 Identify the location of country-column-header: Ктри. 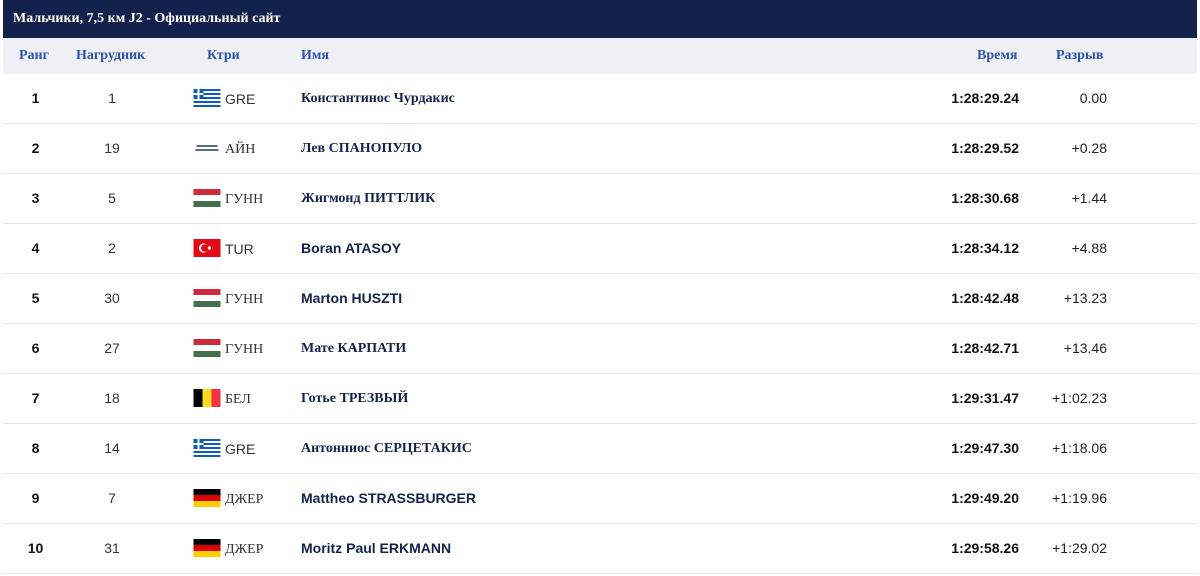
(223, 55).